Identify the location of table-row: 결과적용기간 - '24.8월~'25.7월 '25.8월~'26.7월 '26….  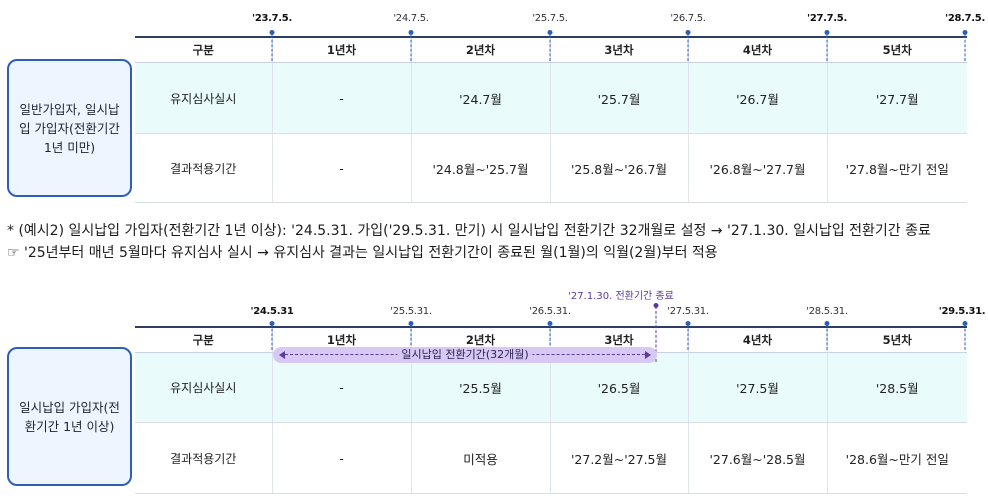
(551, 168).